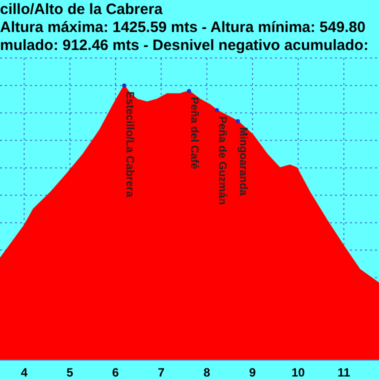  What do you see at coordinates (194, 133) in the screenshot?
I see `annotation: Peña del Café` at bounding box center [194, 133].